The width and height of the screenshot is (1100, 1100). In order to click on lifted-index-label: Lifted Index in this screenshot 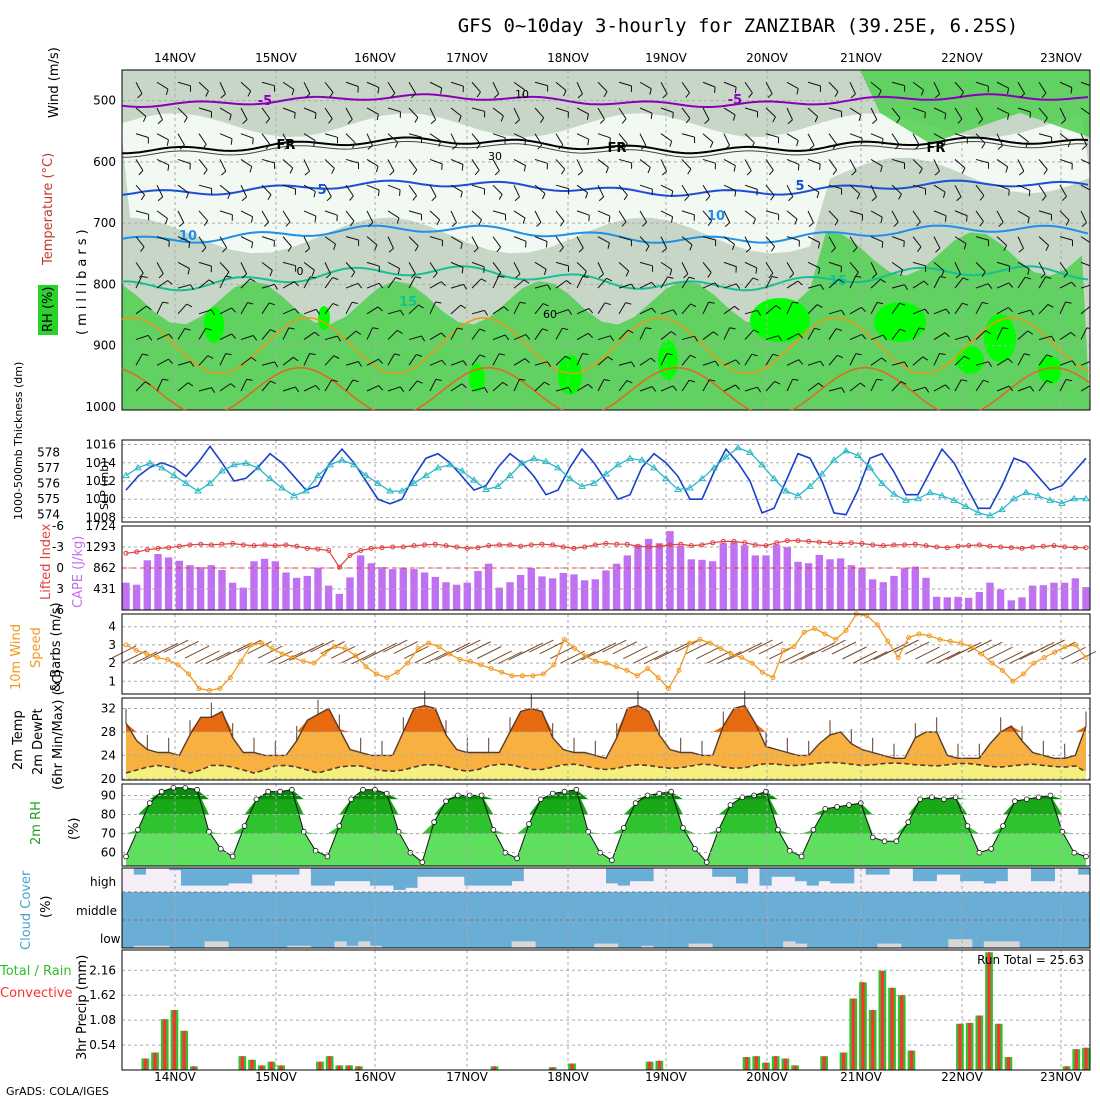, I will do `click(46, 561)`.